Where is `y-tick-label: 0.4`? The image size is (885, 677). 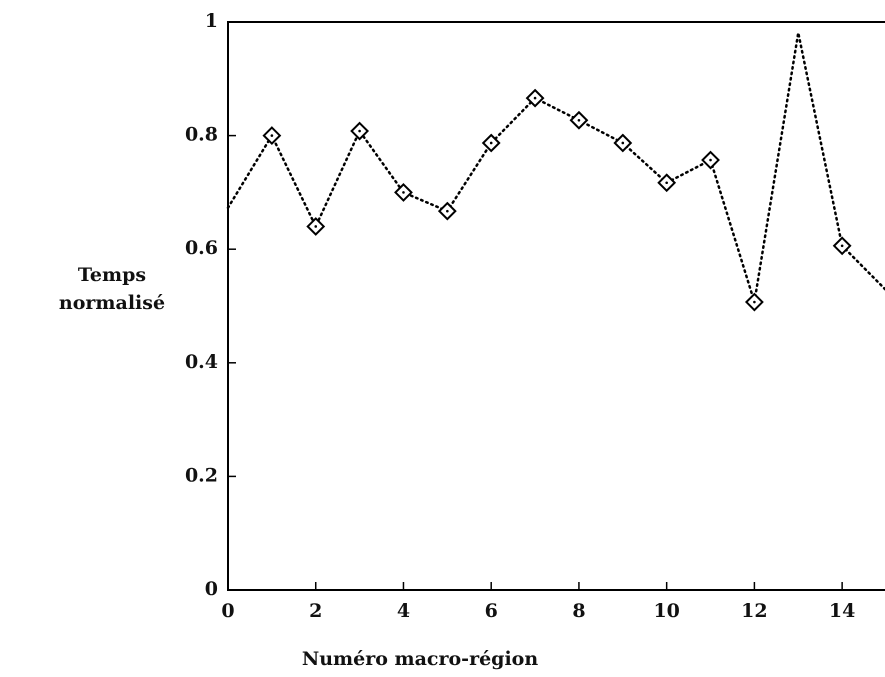 y-tick-label: 0.4 is located at coordinates (201, 362).